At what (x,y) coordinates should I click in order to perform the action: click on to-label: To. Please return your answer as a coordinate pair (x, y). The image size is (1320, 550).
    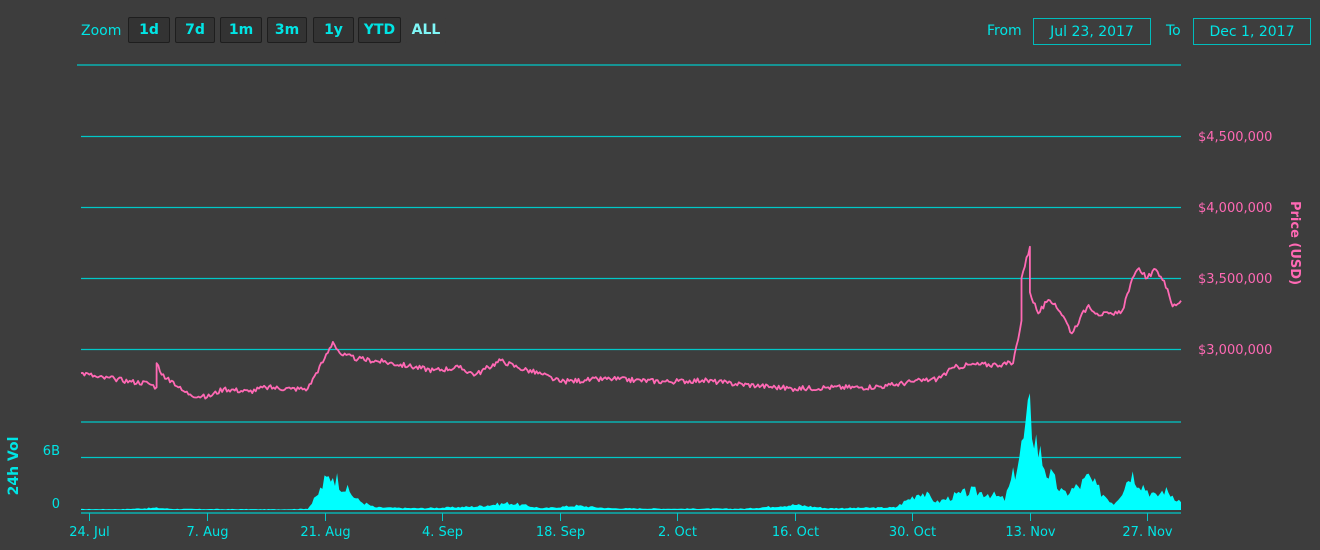
    Looking at the image, I should click on (1173, 31).